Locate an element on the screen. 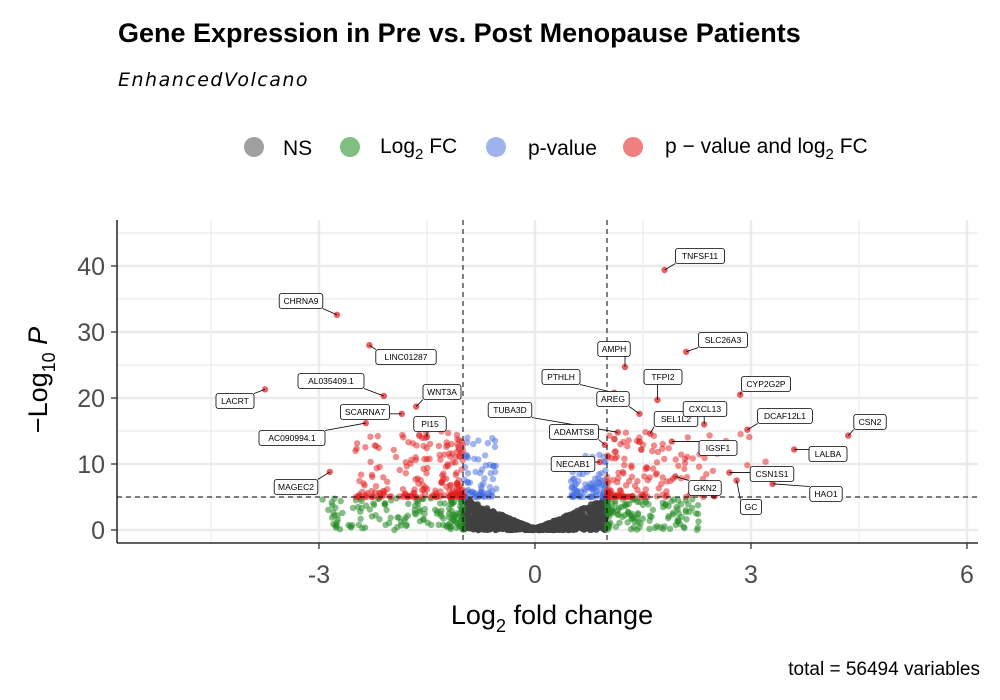 This screenshot has width=1000, height=700. gene-label-text: SLC26A3 is located at coordinates (723, 340).